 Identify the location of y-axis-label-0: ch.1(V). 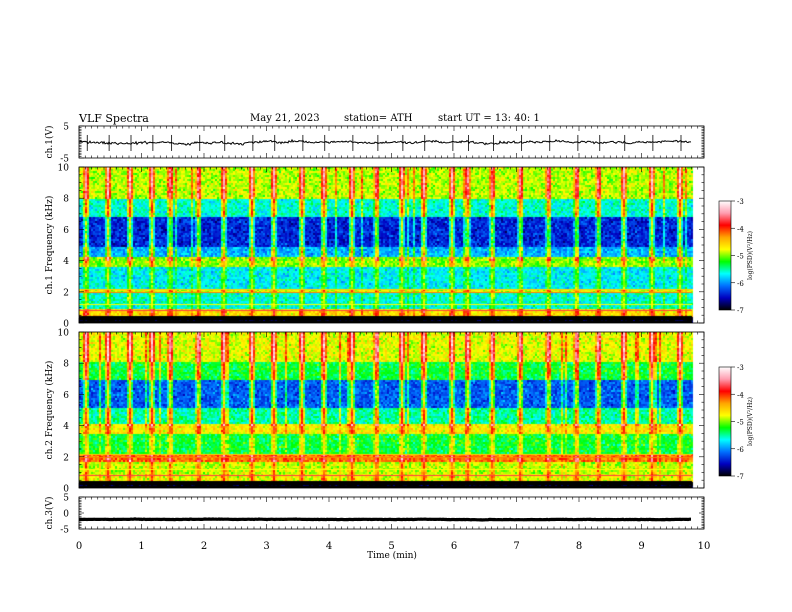
(49, 142).